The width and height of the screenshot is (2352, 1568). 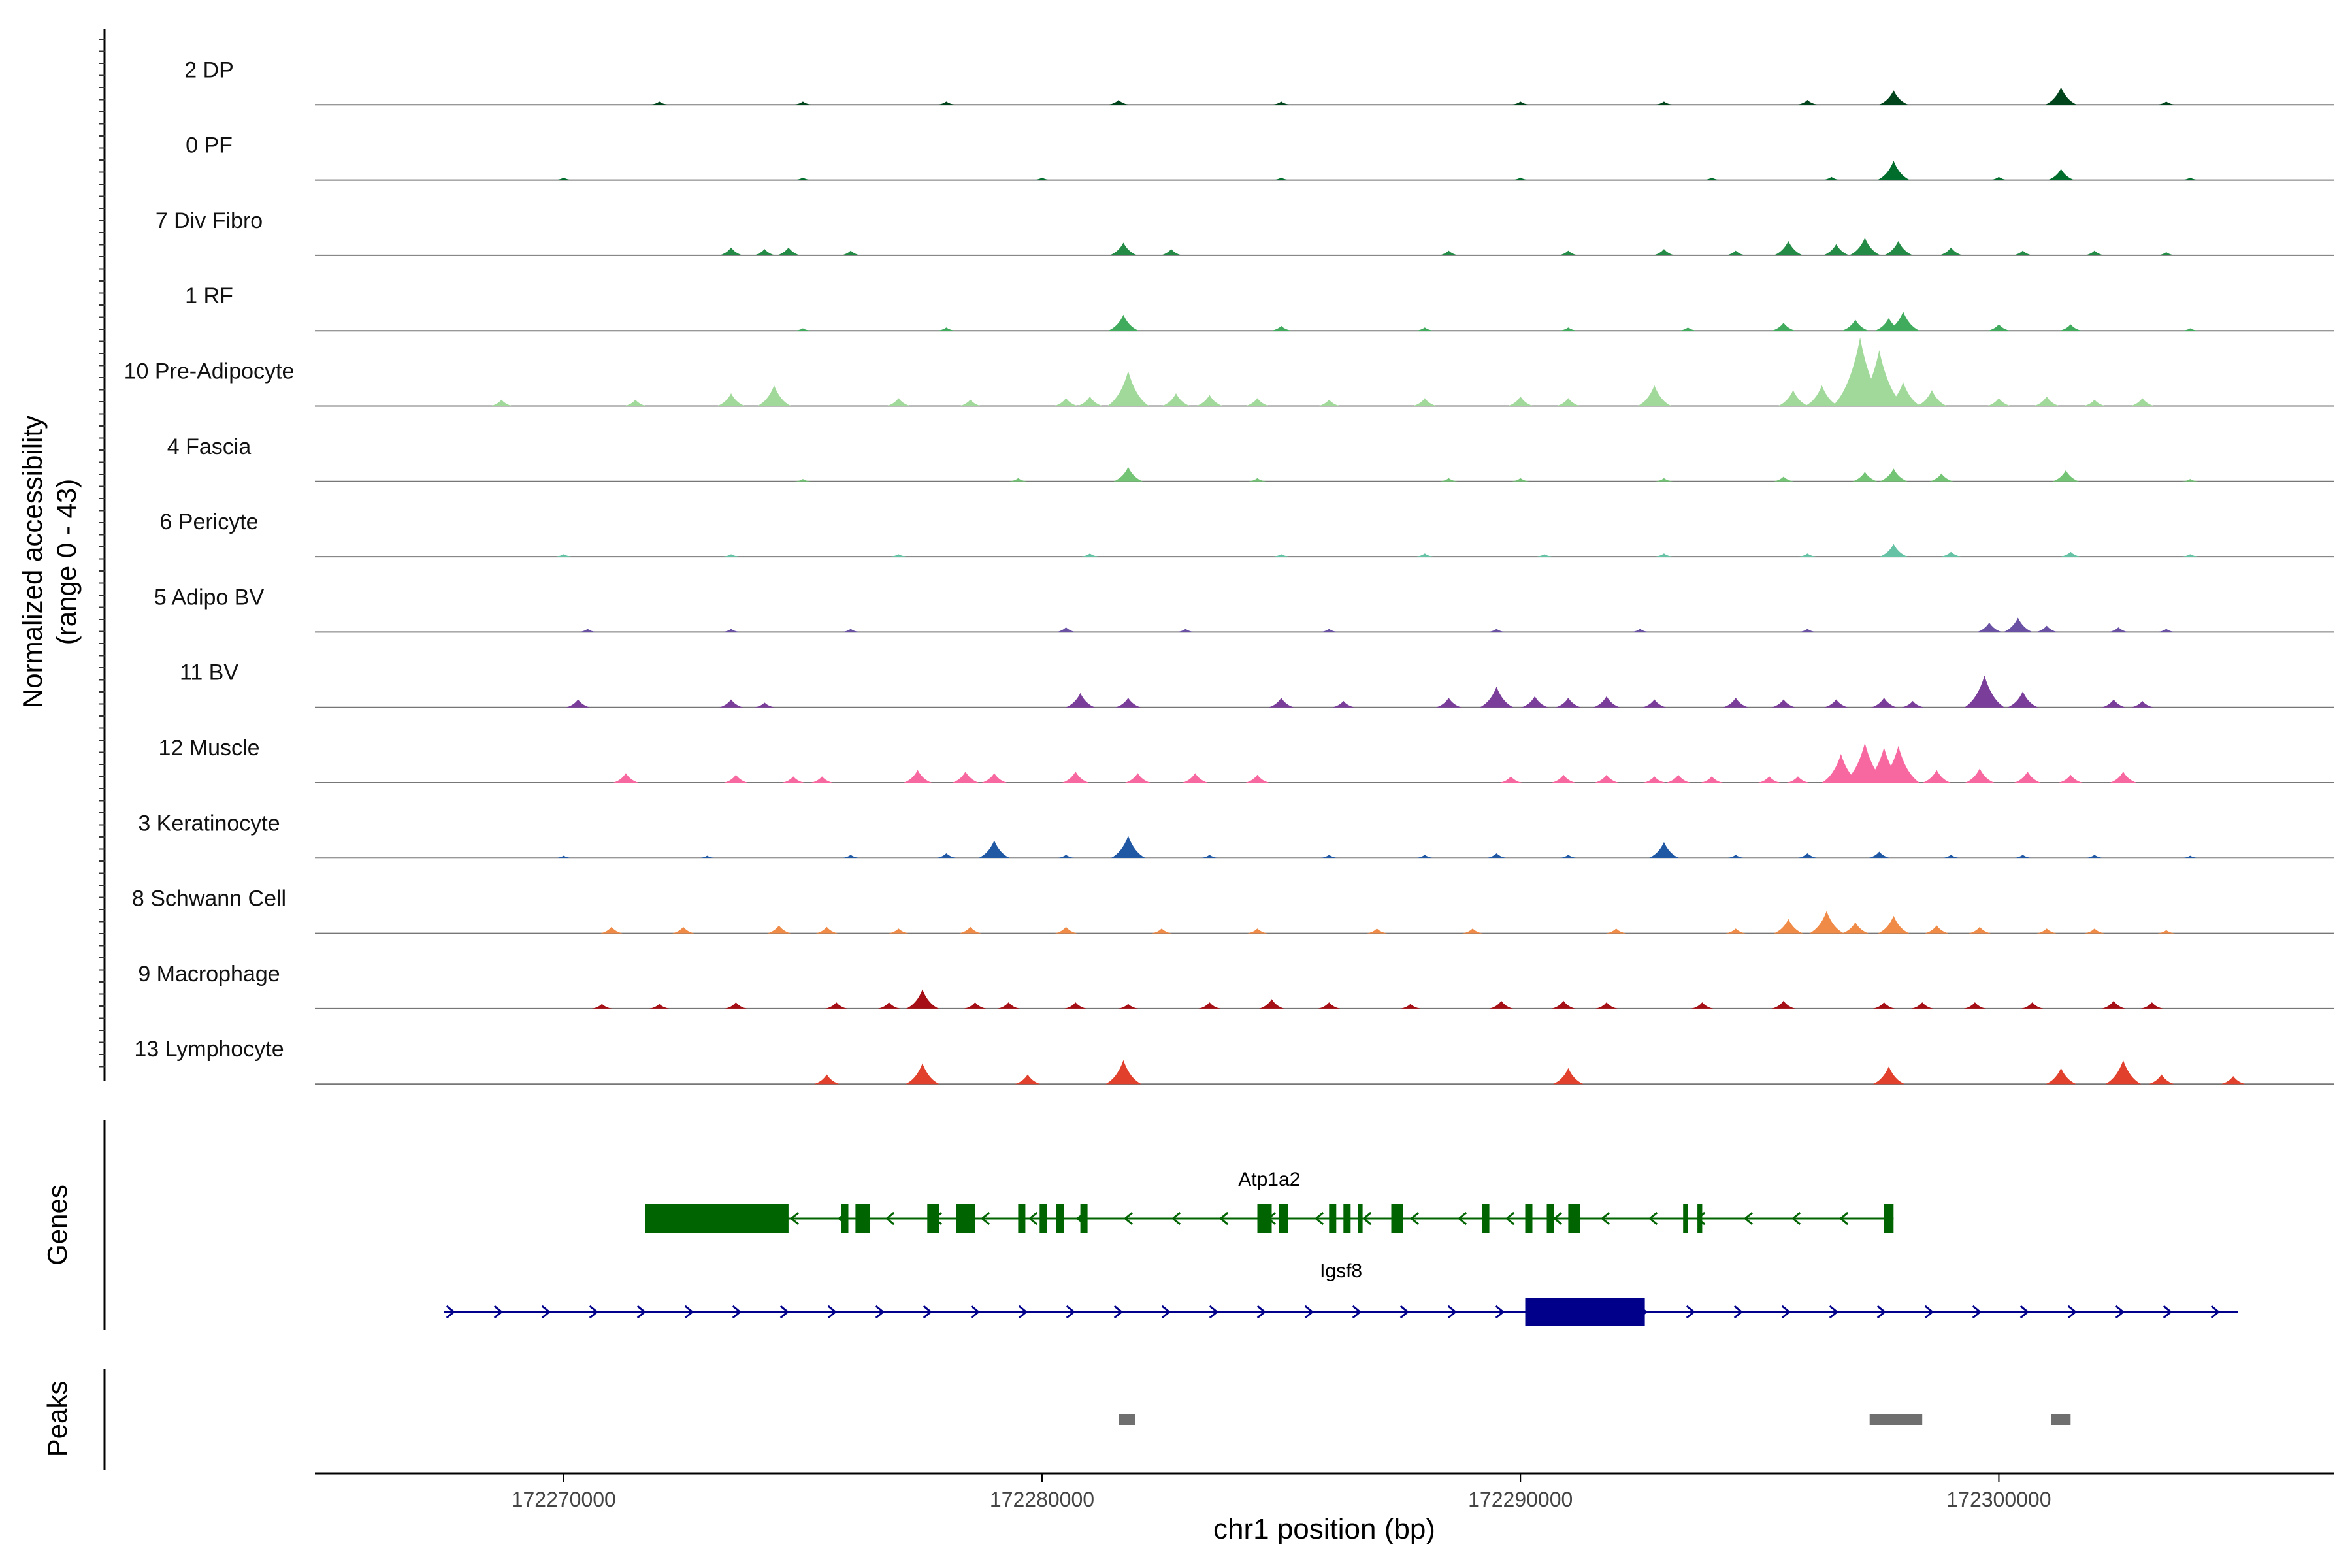 I want to click on track-10-pre-adipocyte: 10 Pre-Adipocyte, so click(x=1229, y=372).